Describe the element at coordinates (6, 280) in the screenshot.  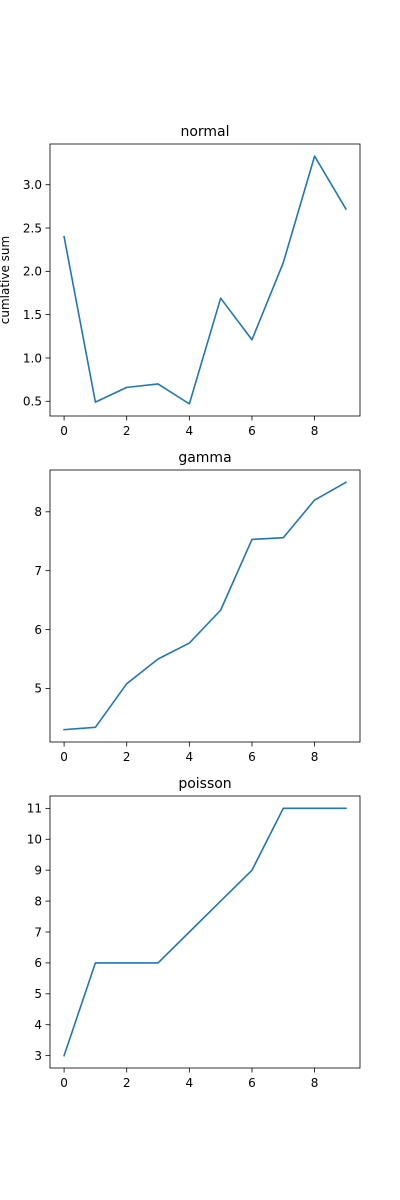
I see `y-axis-label: cumlative sum` at that location.